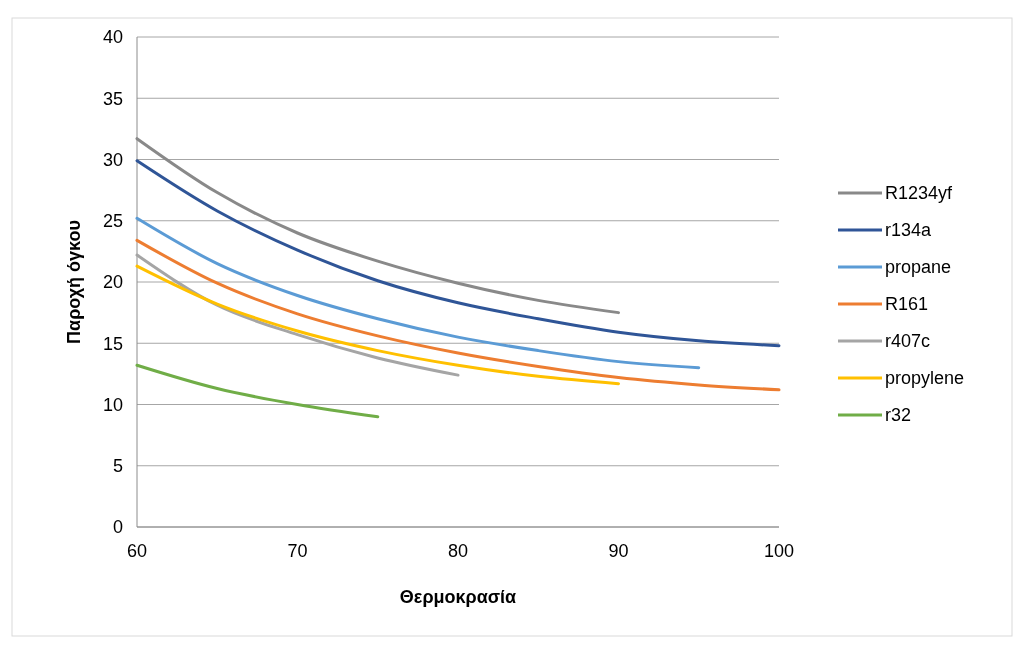 The width and height of the screenshot is (1024, 646). I want to click on x-tick-label: 90, so click(618, 551).